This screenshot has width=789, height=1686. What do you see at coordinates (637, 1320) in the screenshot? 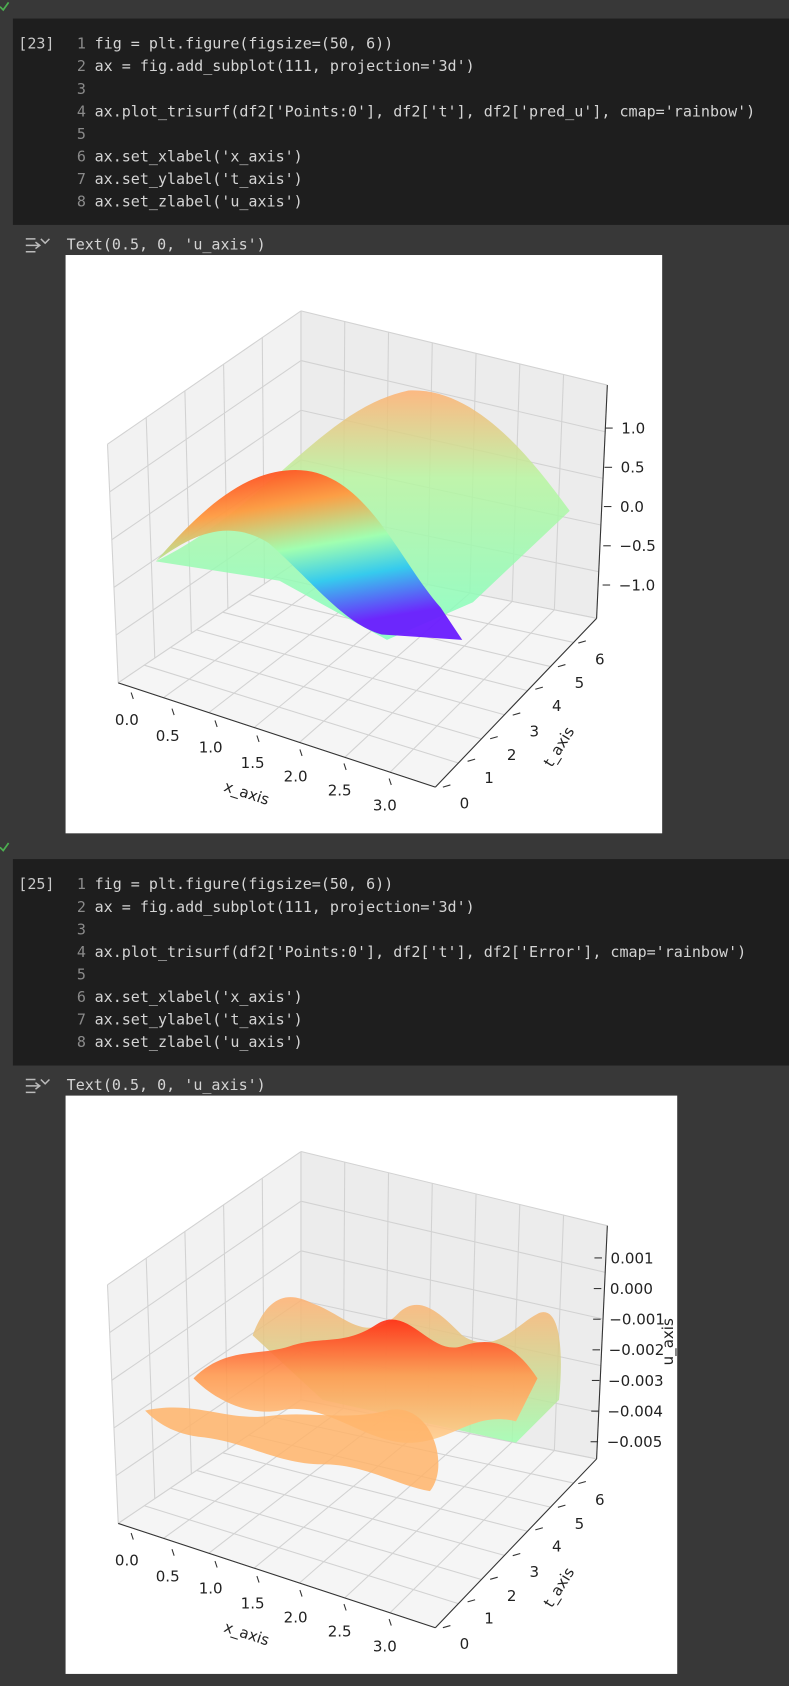
I see `z-tick-label: −0.001` at bounding box center [637, 1320].